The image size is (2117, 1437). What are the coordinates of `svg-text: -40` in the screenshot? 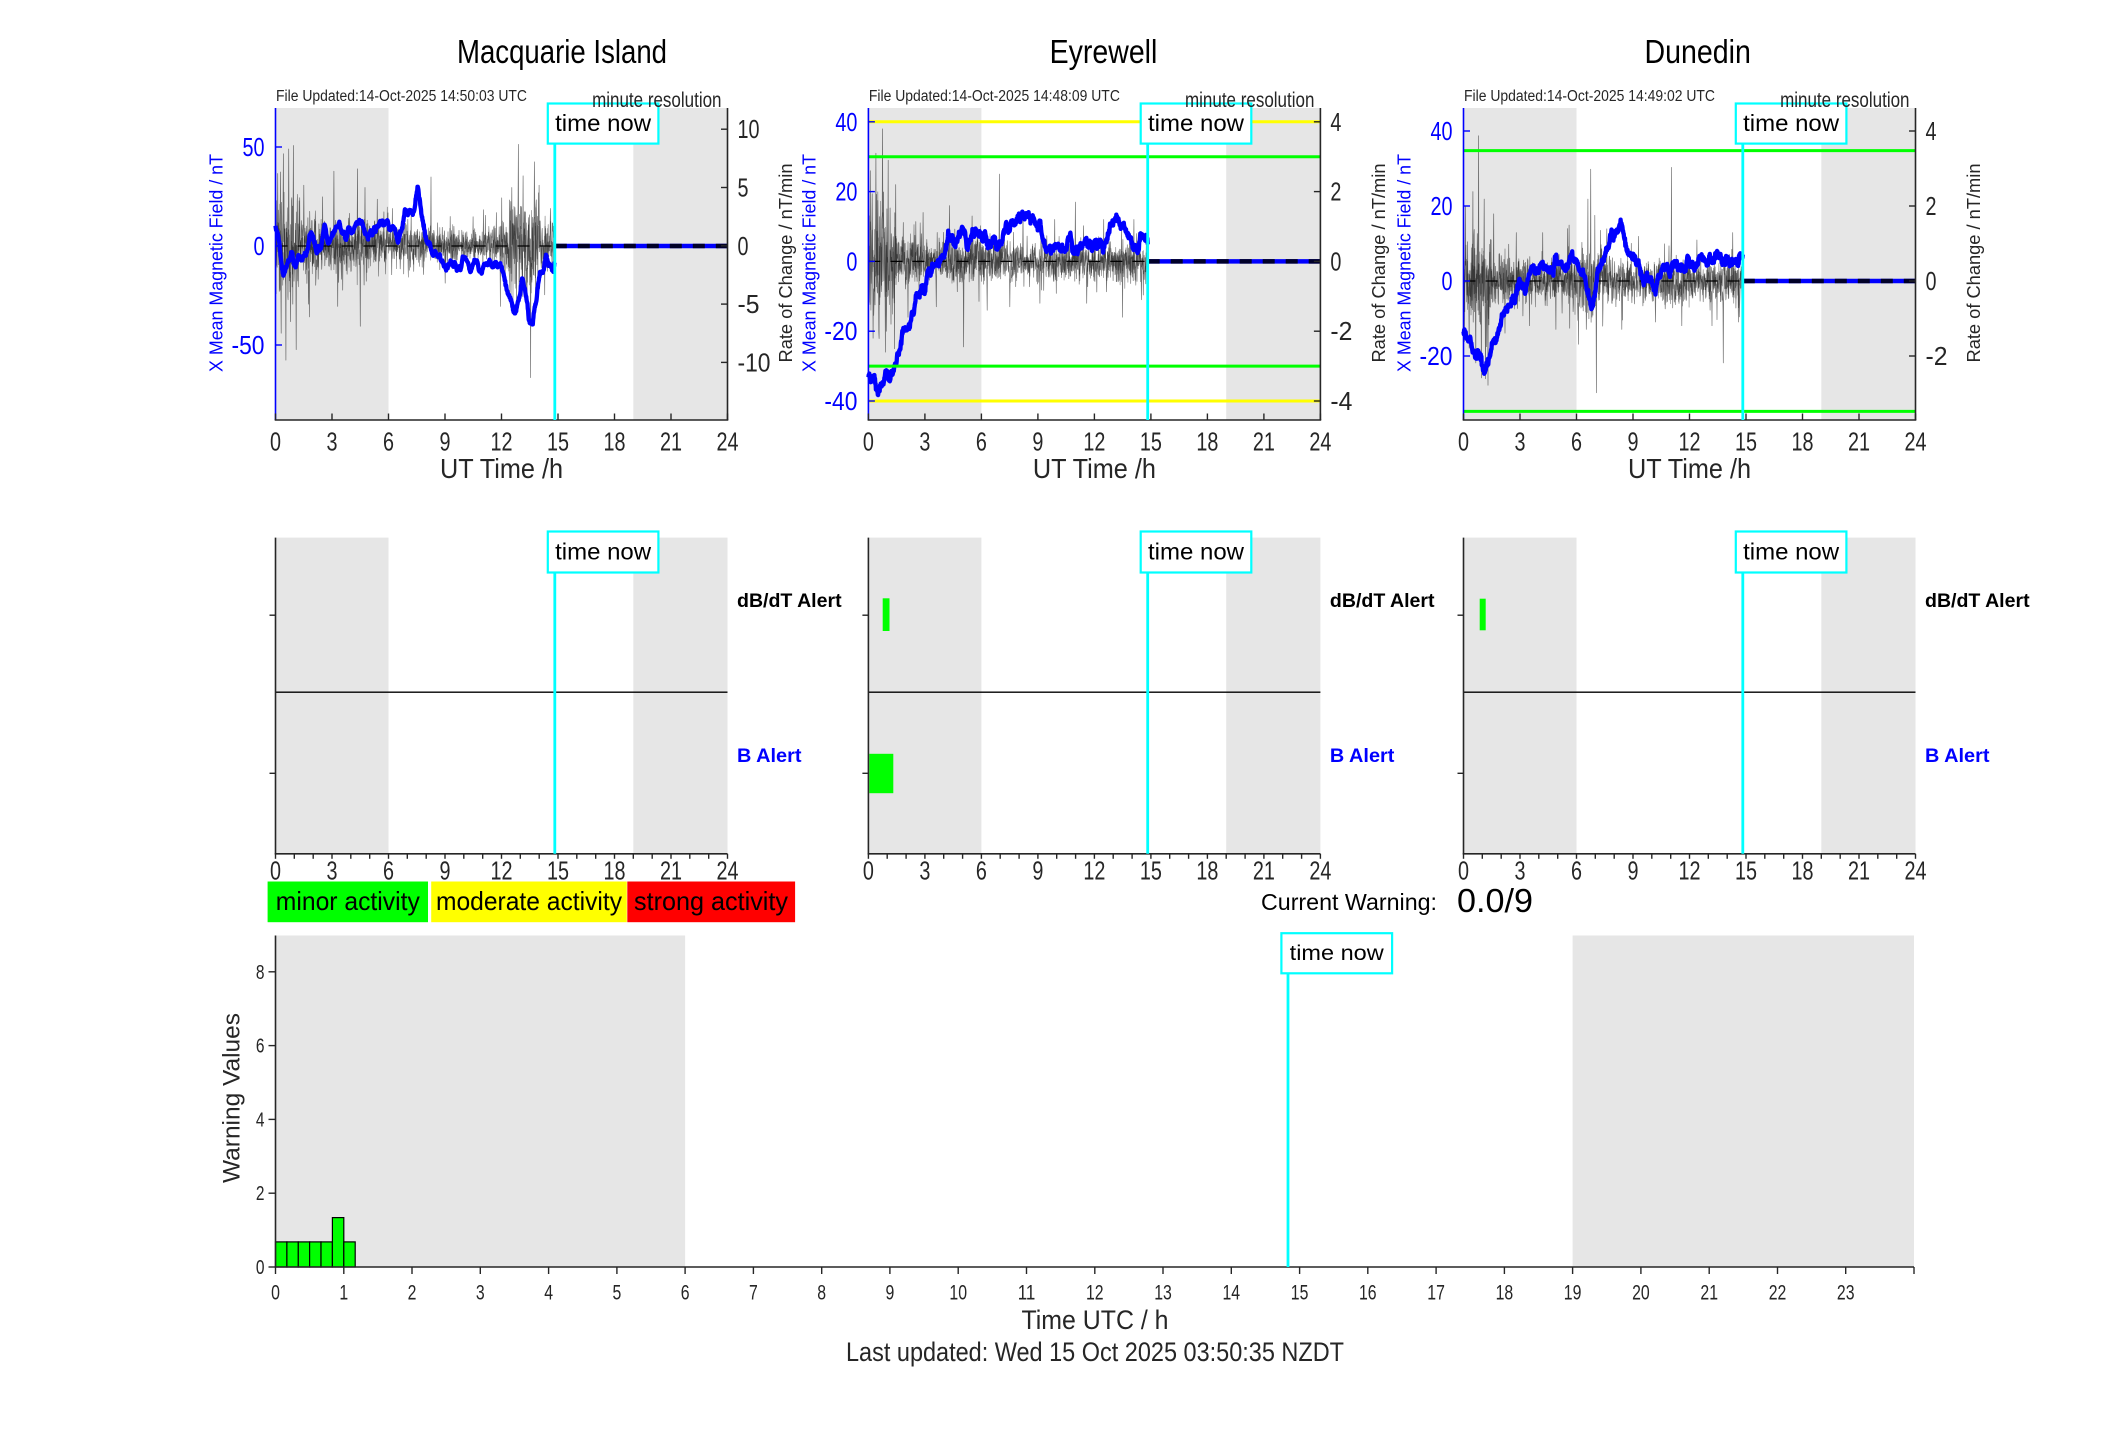 It's located at (840, 401).